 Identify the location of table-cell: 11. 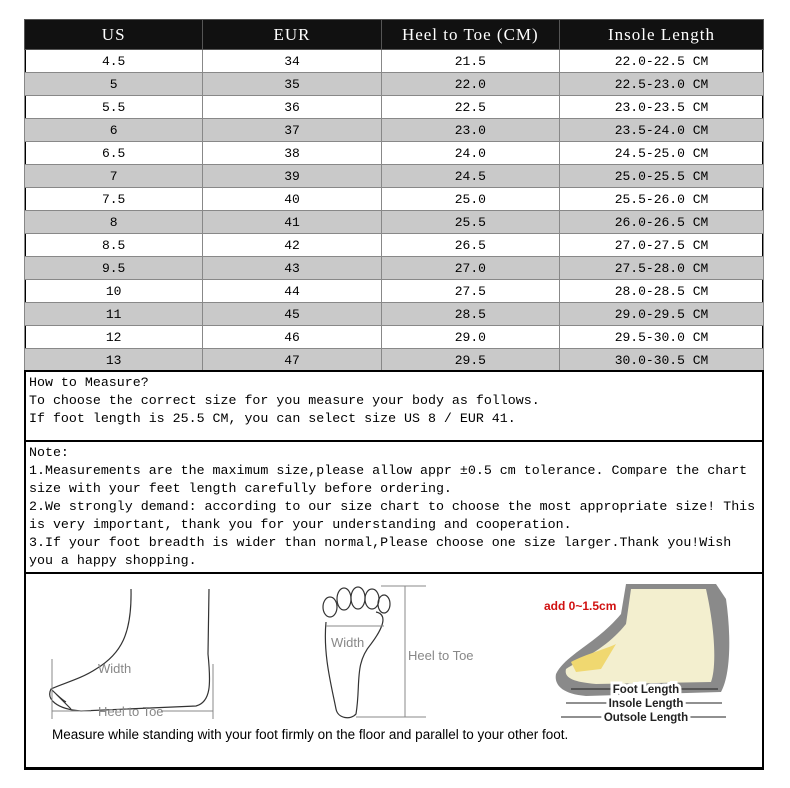
(113, 314).